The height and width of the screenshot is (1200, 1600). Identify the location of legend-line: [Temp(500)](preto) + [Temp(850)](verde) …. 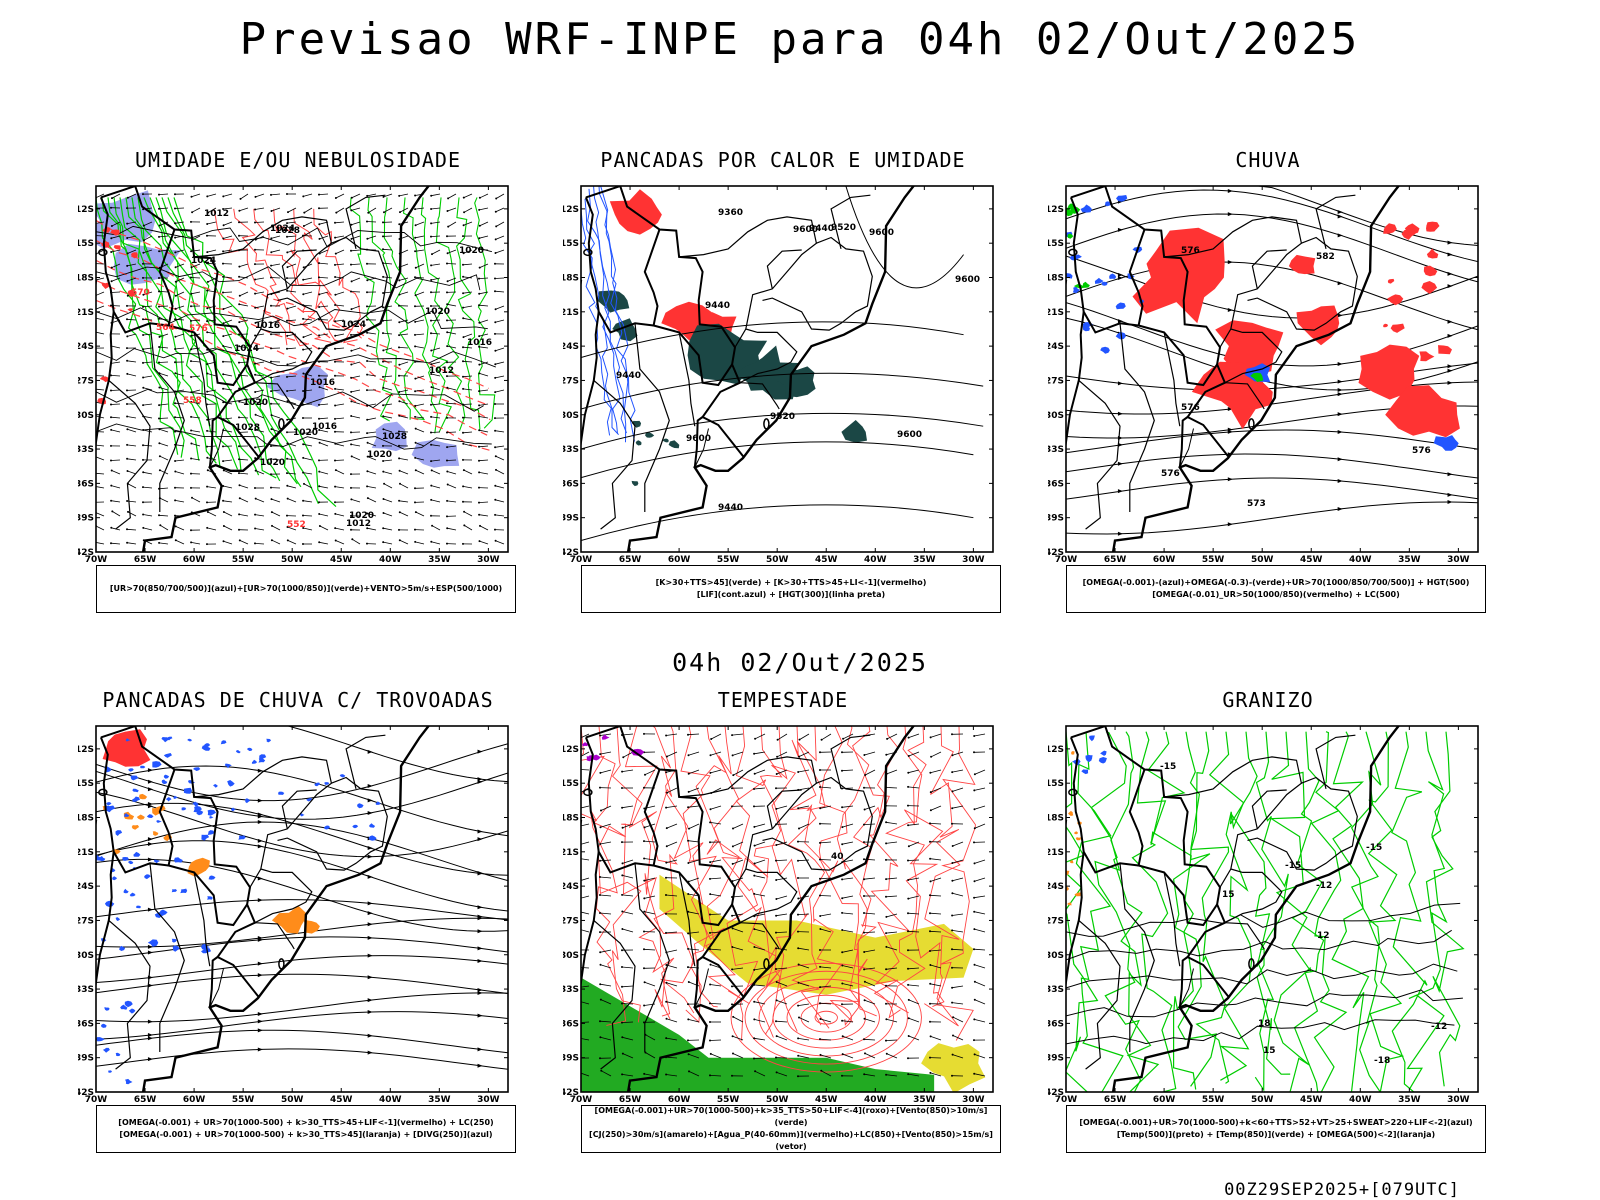
(1276, 1134).